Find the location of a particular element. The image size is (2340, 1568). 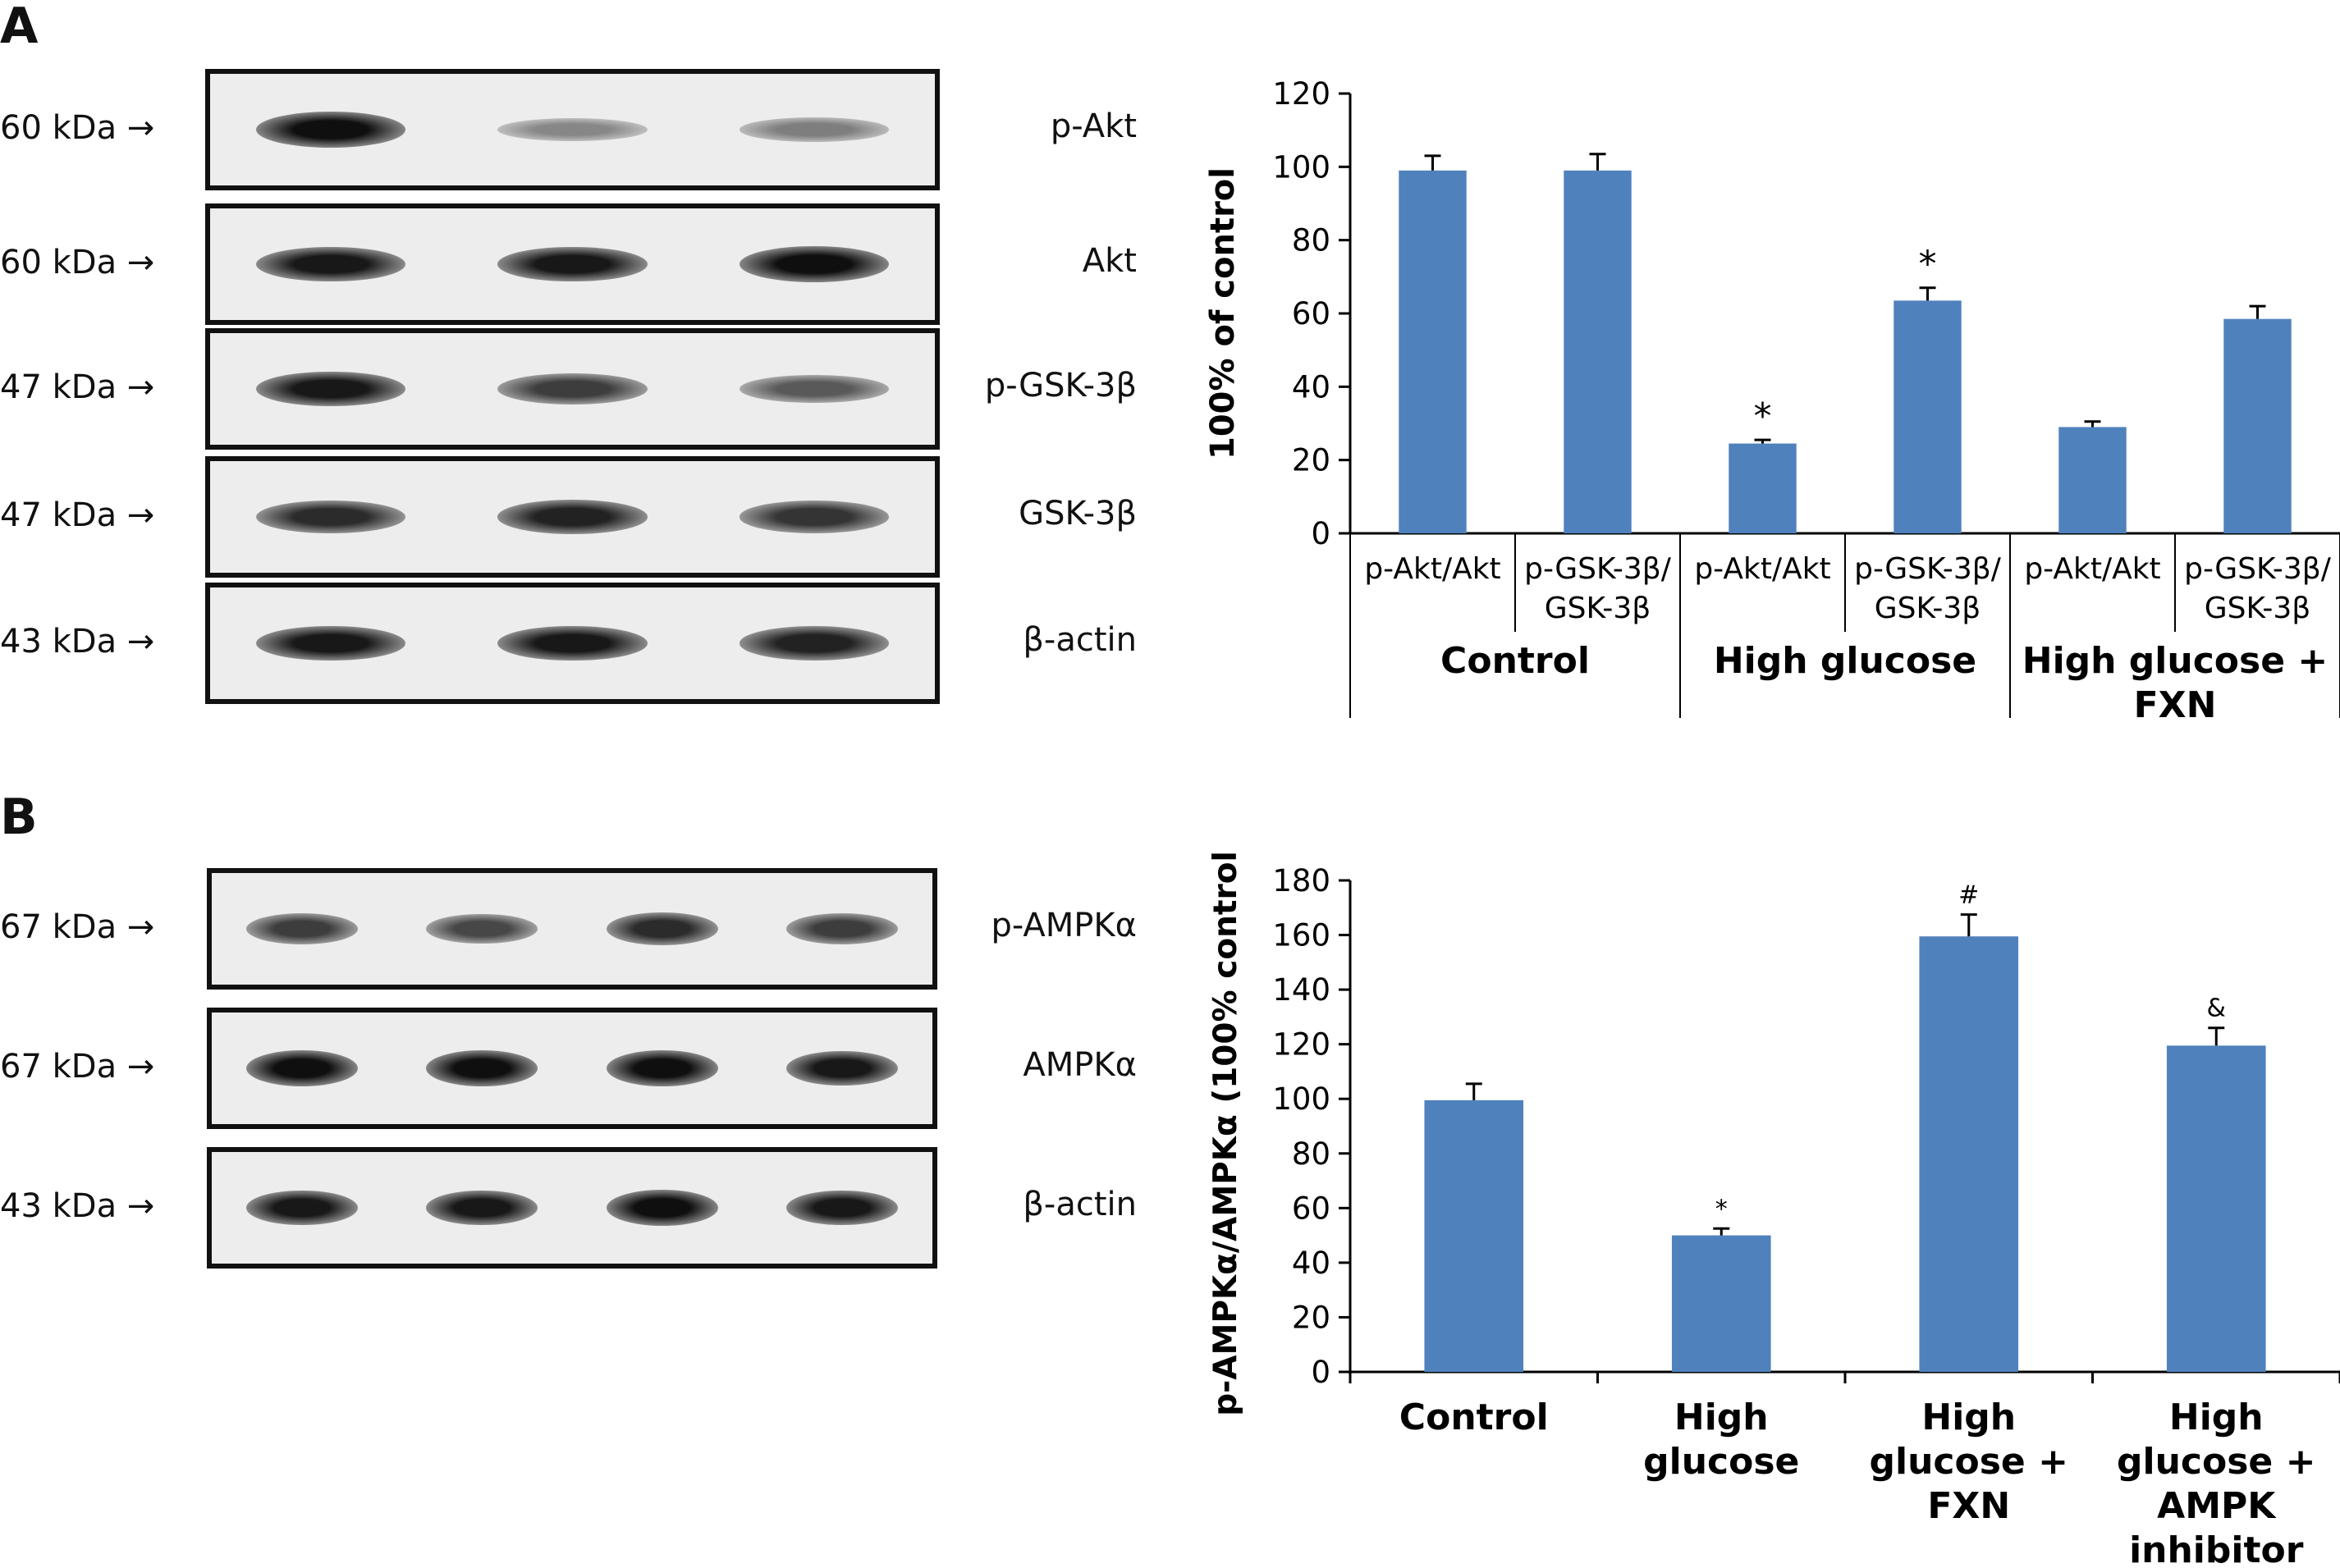

x-group-label: High glucose is located at coordinates (1845, 661).